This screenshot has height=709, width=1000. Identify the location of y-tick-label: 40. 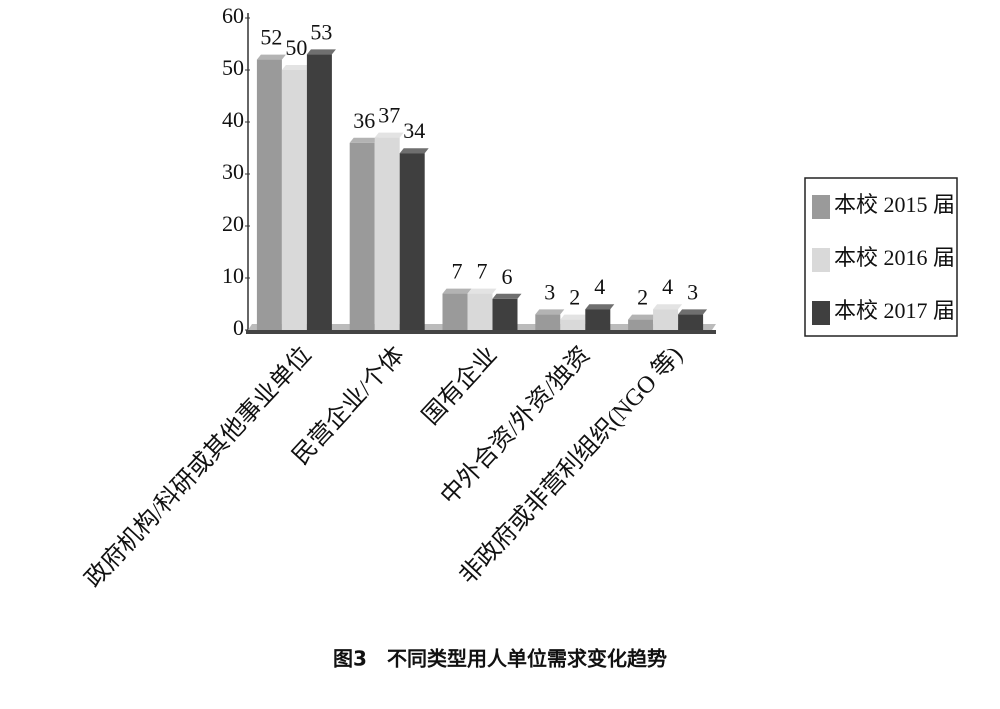
(233, 119).